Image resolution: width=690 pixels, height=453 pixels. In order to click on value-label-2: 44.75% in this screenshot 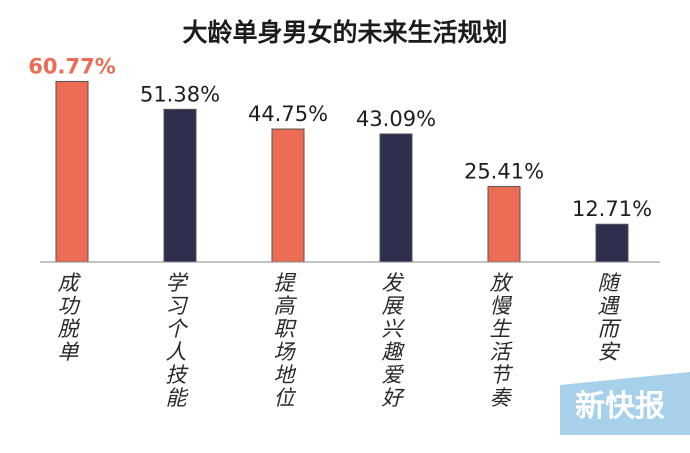, I will do `click(288, 114)`.